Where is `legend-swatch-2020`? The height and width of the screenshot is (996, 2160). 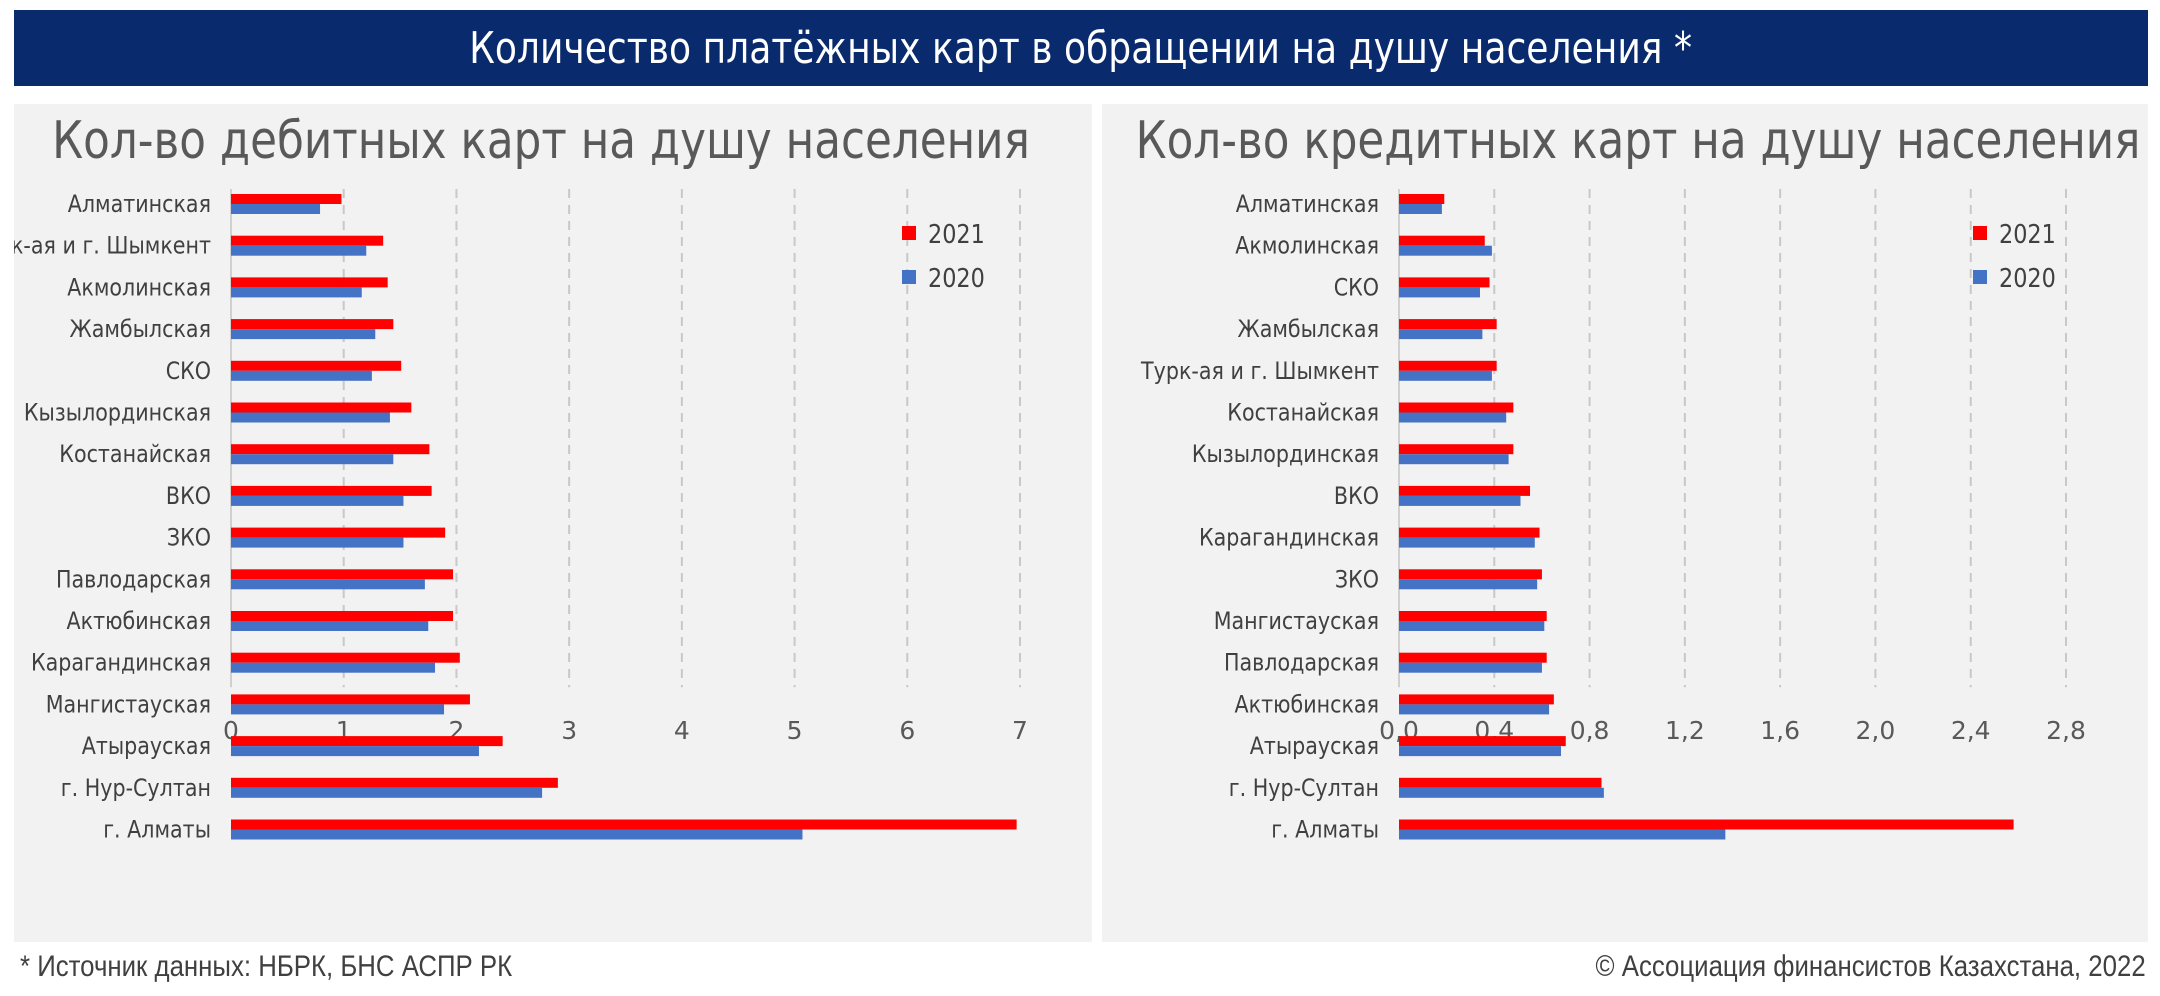 legend-swatch-2020 is located at coordinates (909, 277).